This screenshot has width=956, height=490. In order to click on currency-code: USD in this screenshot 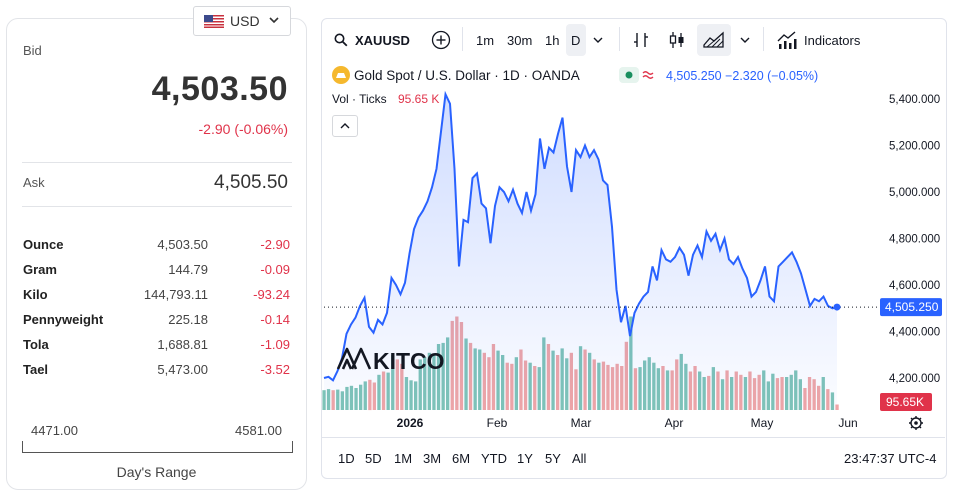, I will do `click(245, 21)`.